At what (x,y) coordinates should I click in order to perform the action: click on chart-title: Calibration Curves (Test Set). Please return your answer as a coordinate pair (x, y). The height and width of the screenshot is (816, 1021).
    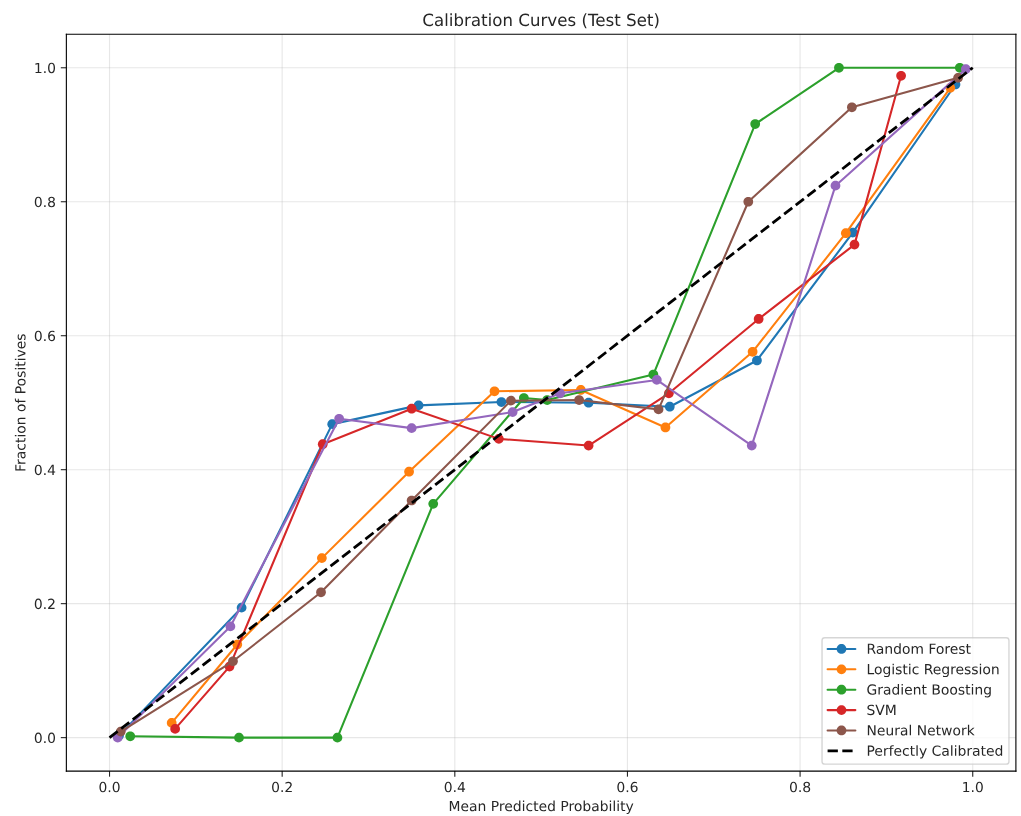
    Looking at the image, I should click on (541, 21).